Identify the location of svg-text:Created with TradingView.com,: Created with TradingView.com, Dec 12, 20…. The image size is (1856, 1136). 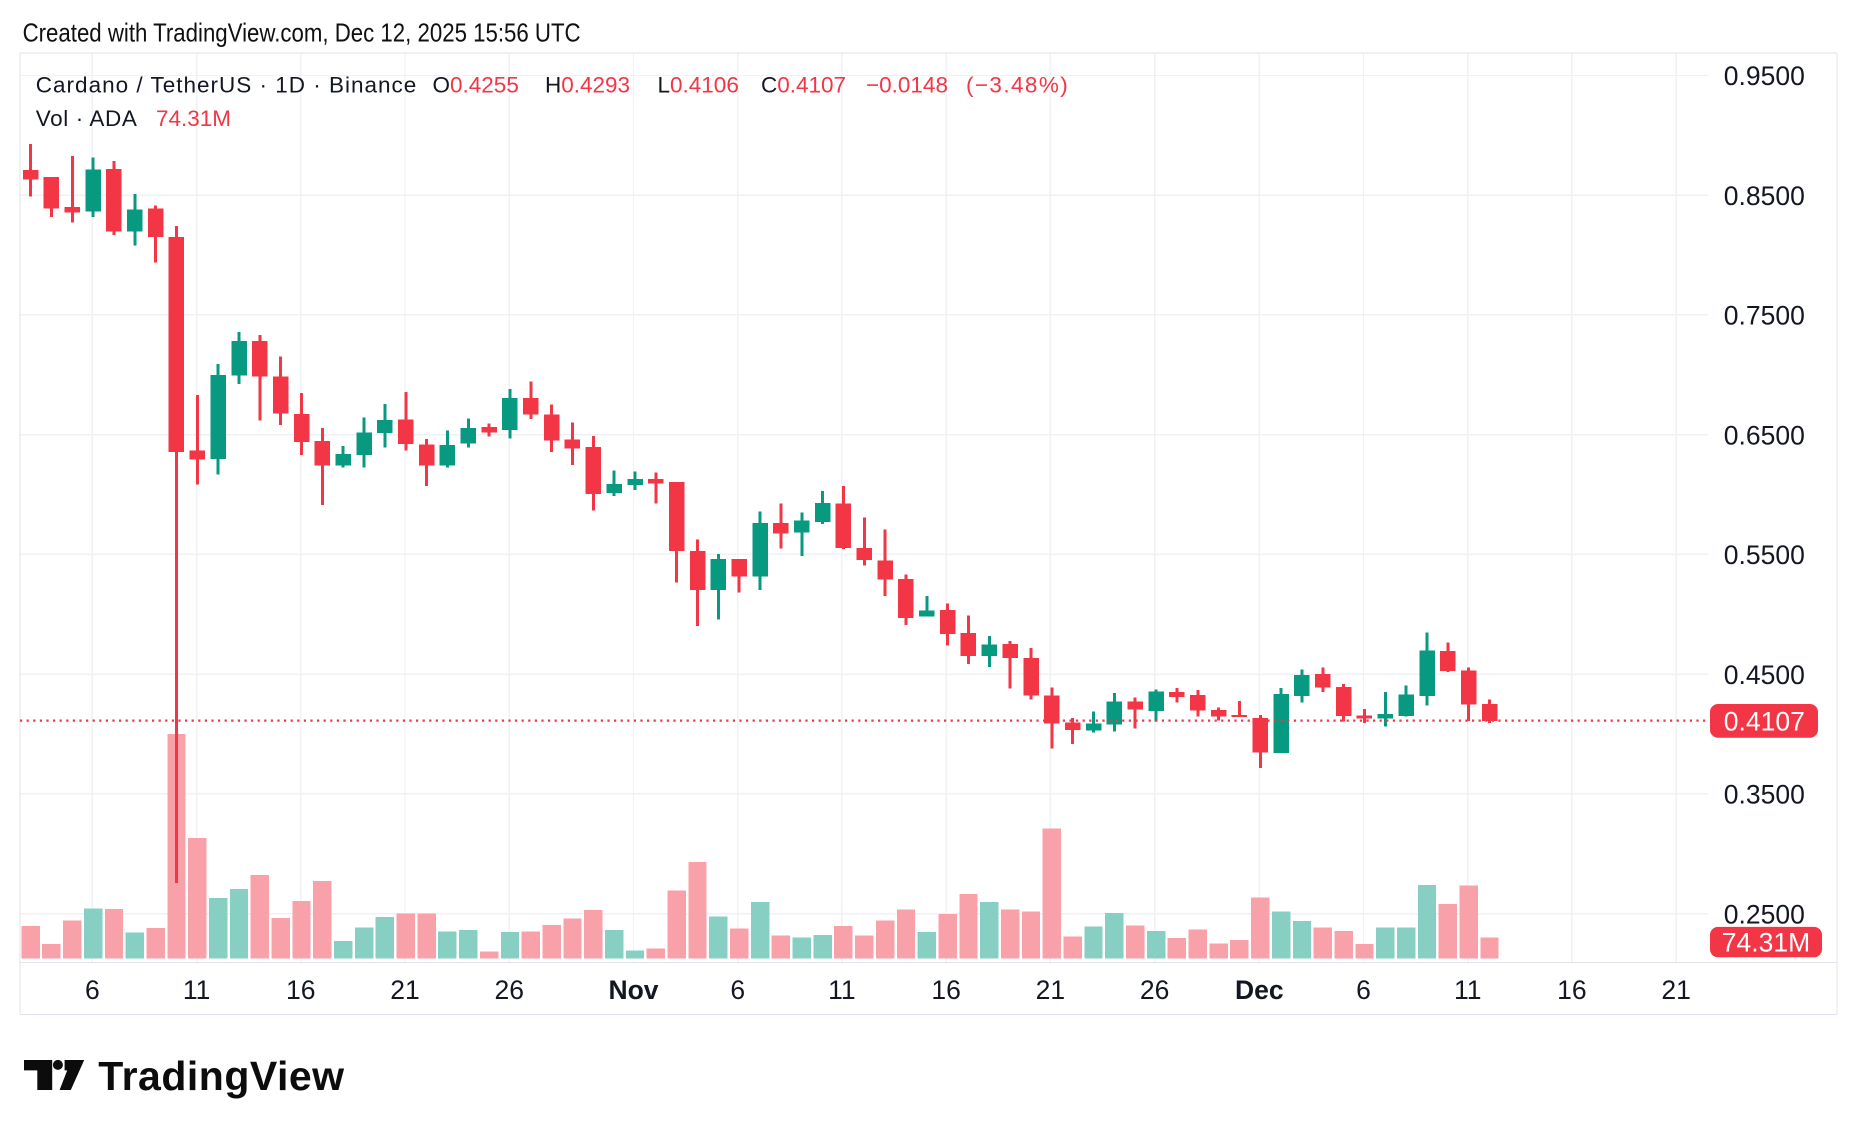
(302, 33).